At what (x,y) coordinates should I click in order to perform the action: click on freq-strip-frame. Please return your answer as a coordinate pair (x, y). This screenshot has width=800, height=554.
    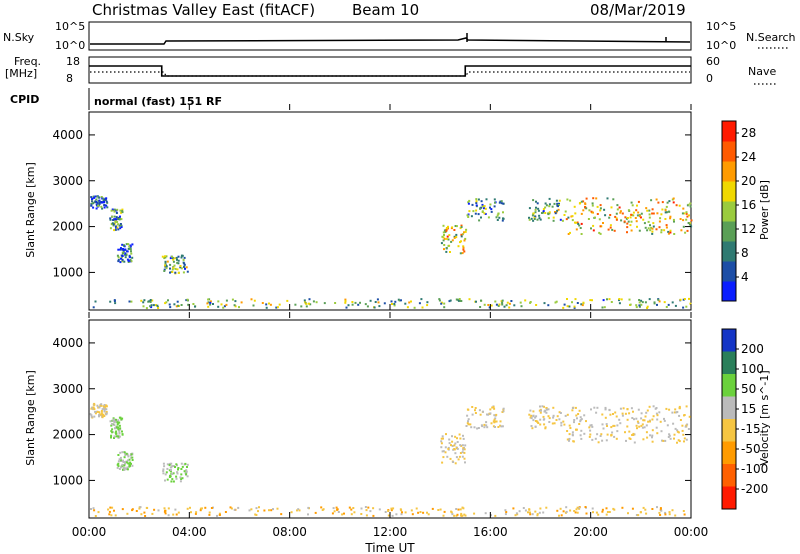
    Looking at the image, I should click on (390, 70).